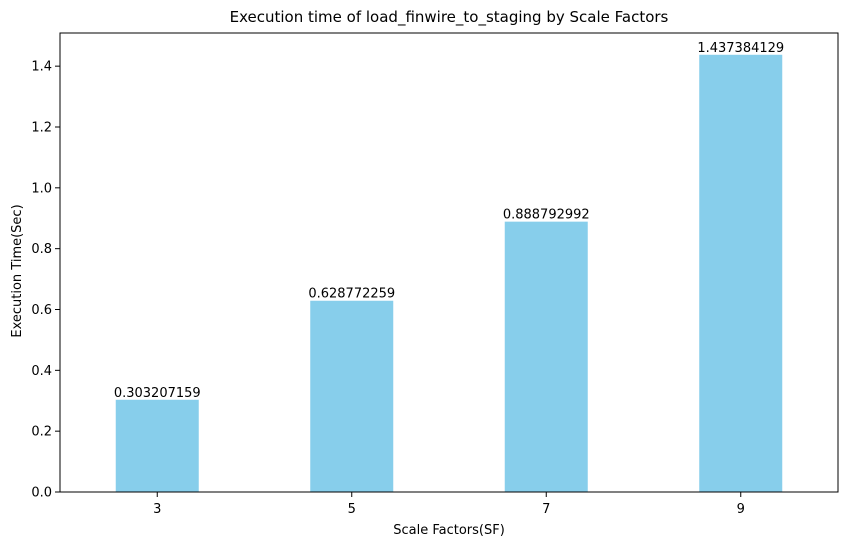  What do you see at coordinates (449, 530) in the screenshot?
I see `x-axis-title: Scale Factors(SF)` at bounding box center [449, 530].